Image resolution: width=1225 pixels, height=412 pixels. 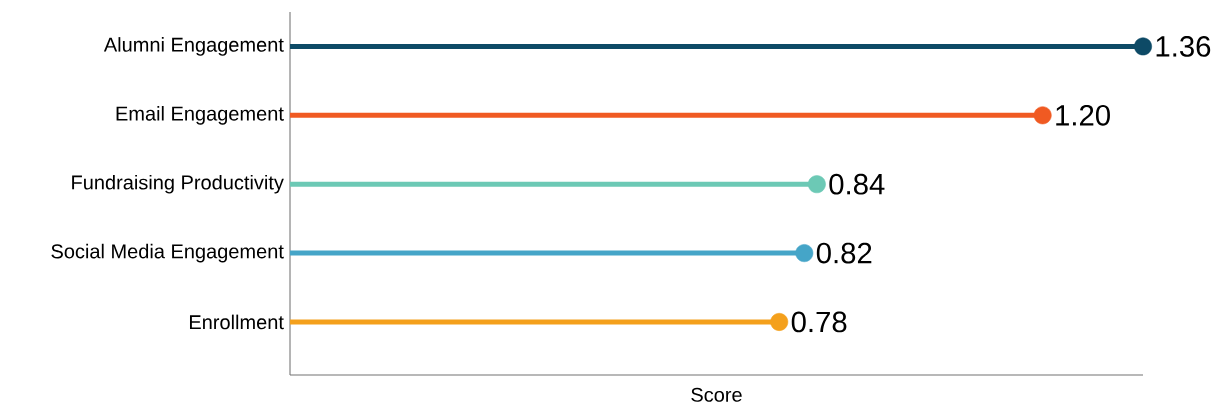 What do you see at coordinates (844, 253) in the screenshot?
I see `data-label: 0.82` at bounding box center [844, 253].